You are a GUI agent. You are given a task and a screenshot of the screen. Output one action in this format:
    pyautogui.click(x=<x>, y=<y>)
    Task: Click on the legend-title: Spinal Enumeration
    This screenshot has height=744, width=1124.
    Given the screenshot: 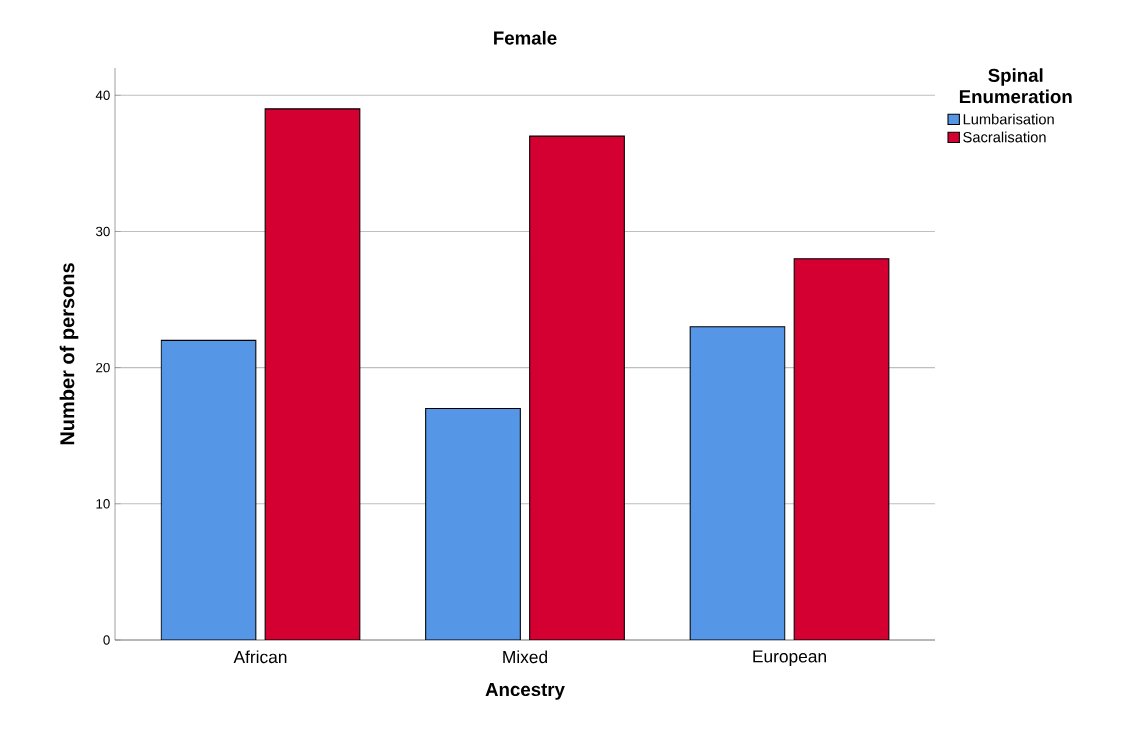 What is the action you would take?
    pyautogui.click(x=1015, y=86)
    